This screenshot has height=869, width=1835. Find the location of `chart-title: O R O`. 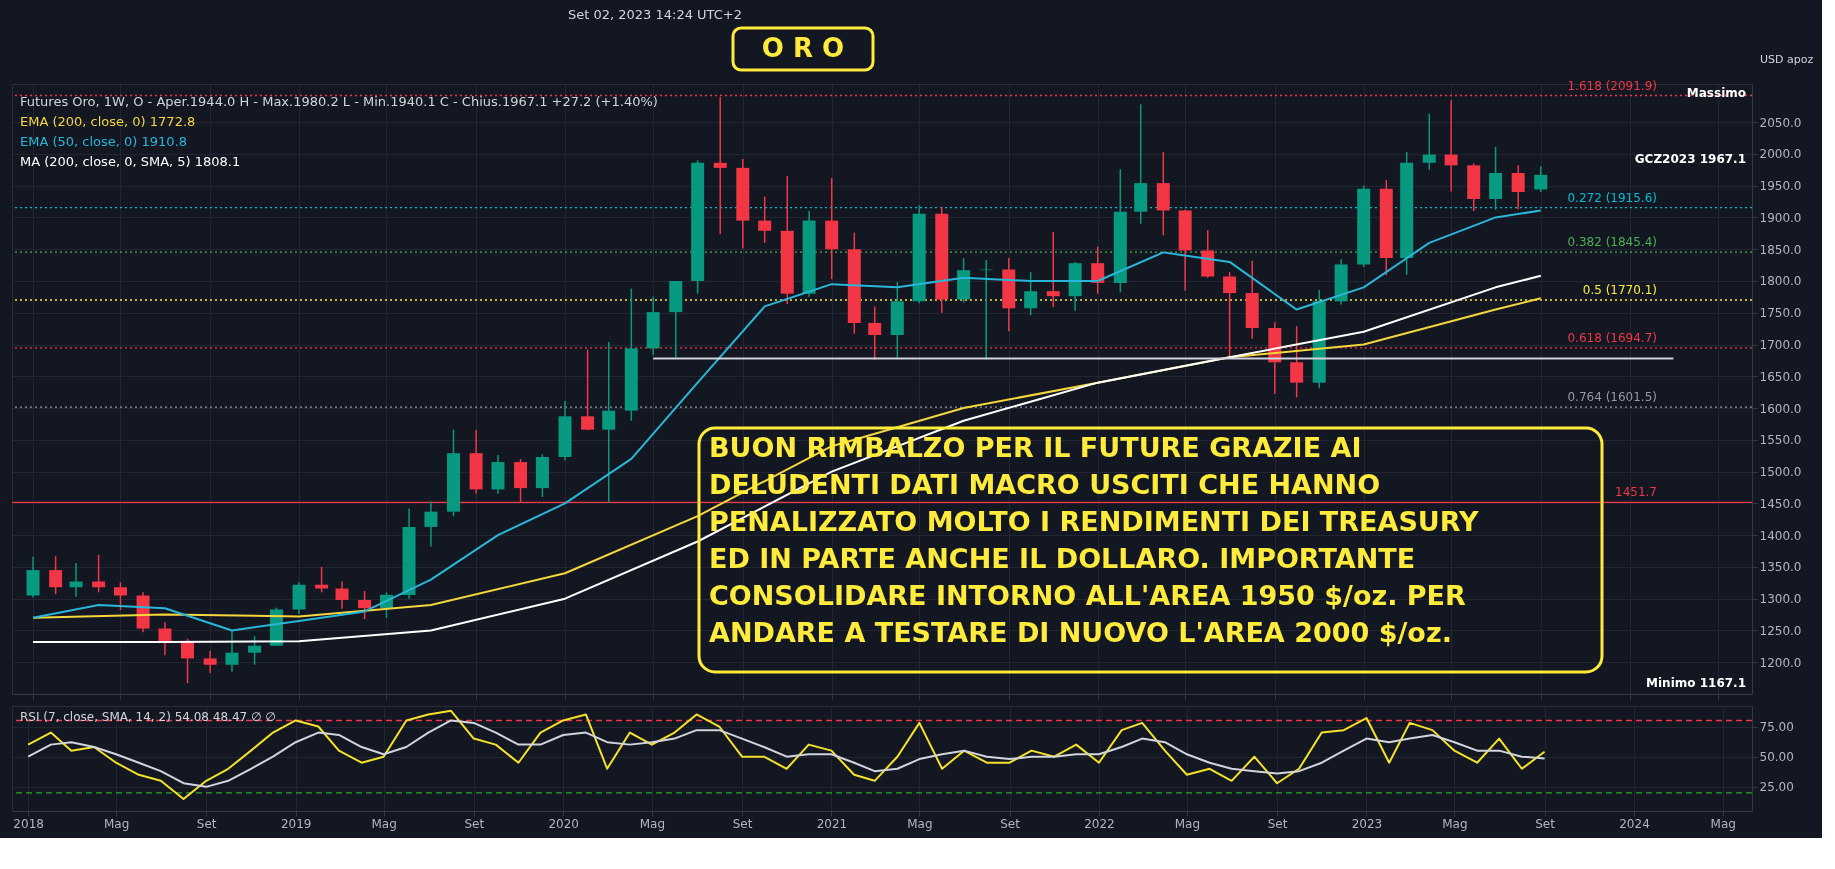

chart-title: O R O is located at coordinates (803, 48).